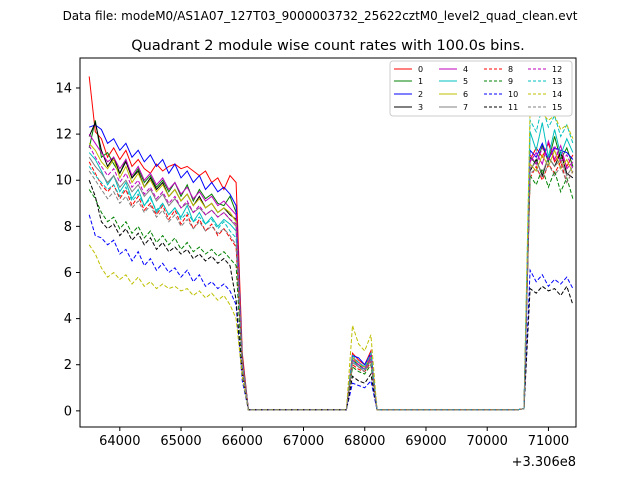 This screenshot has height=480, width=640. Describe the element at coordinates (557, 107) in the screenshot. I see `legend-label-15: 15` at that location.